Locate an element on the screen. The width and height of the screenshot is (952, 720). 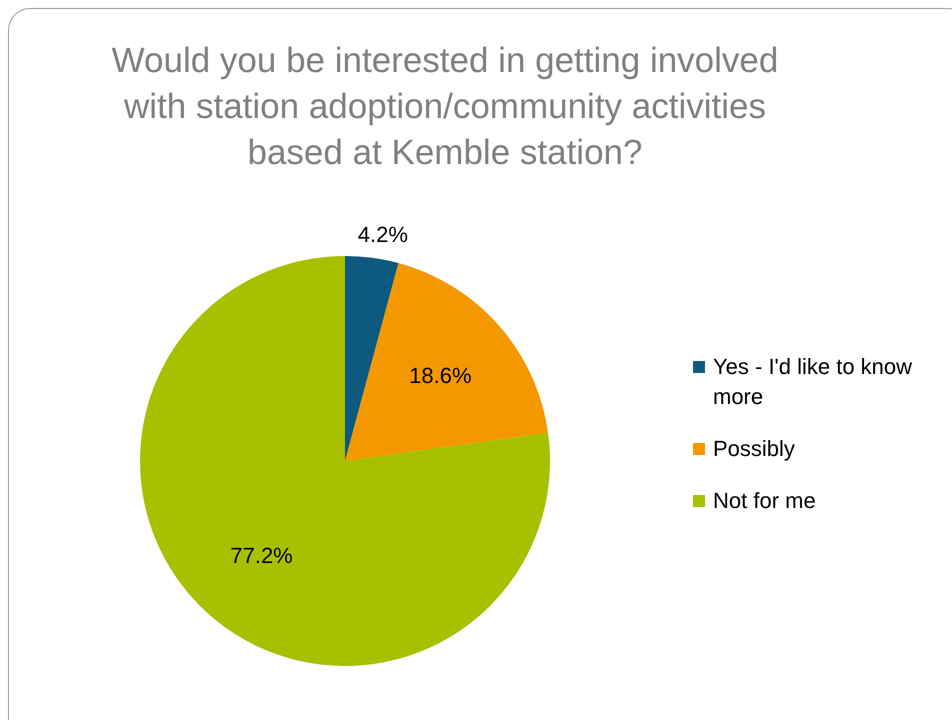
data-label: 18.6% is located at coordinates (440, 375).